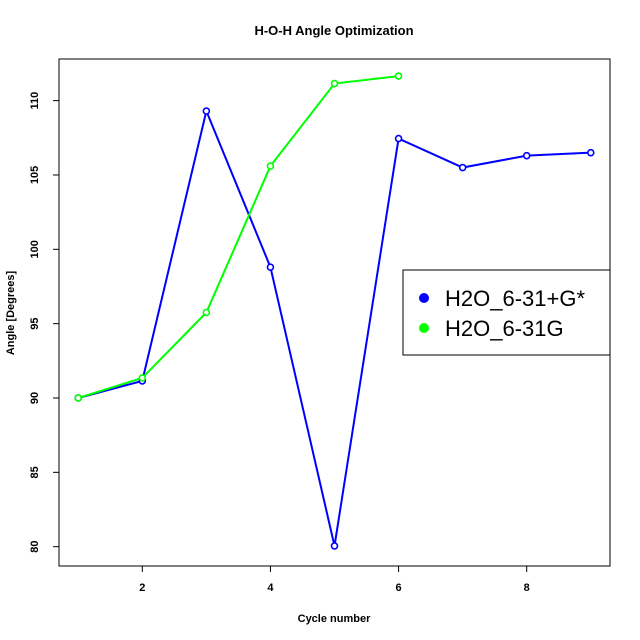  I want to click on x-axis-label: Cycle number, so click(334, 619).